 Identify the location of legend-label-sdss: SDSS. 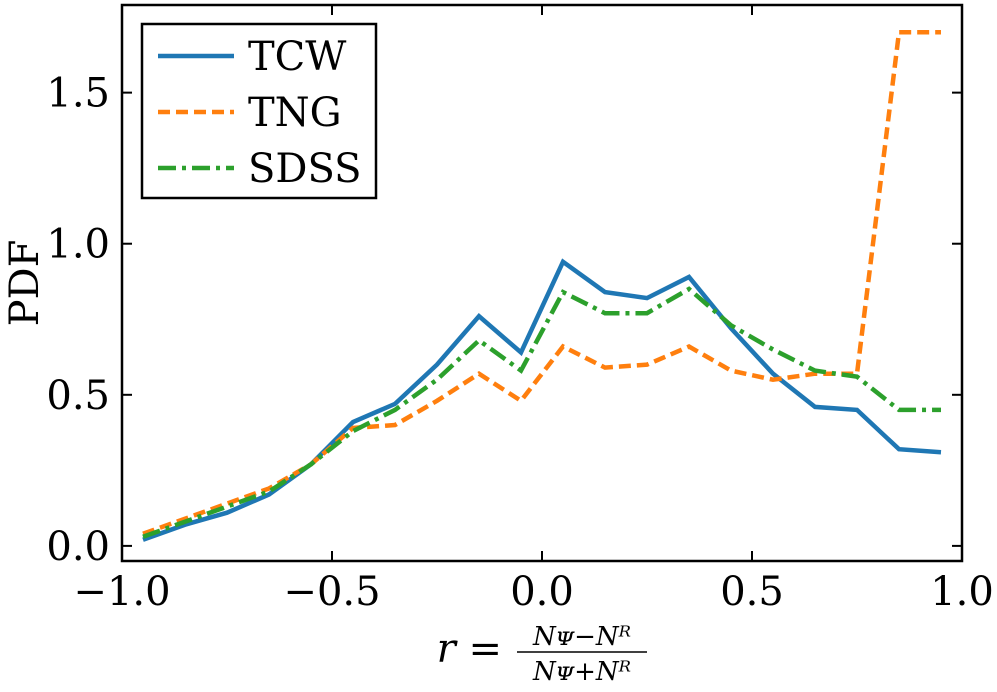
(305, 169).